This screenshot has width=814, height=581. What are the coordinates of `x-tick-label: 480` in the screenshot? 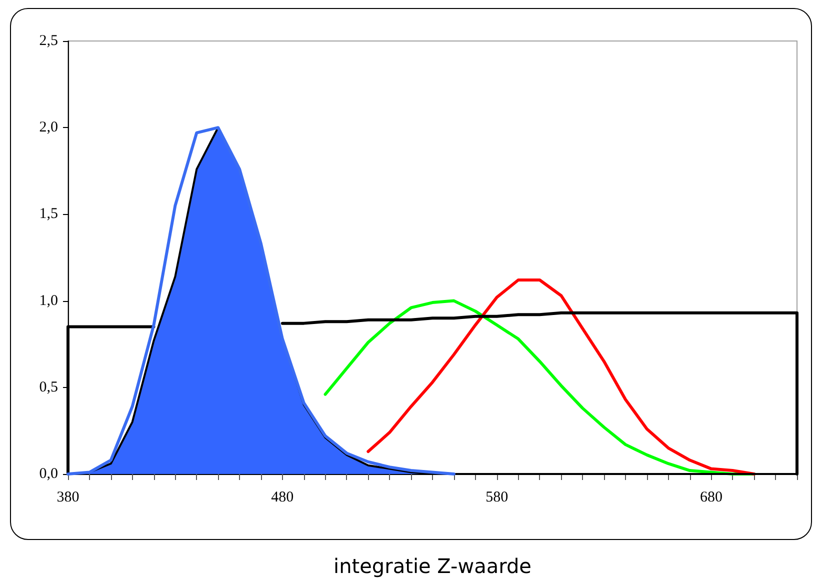 It's located at (282, 498).